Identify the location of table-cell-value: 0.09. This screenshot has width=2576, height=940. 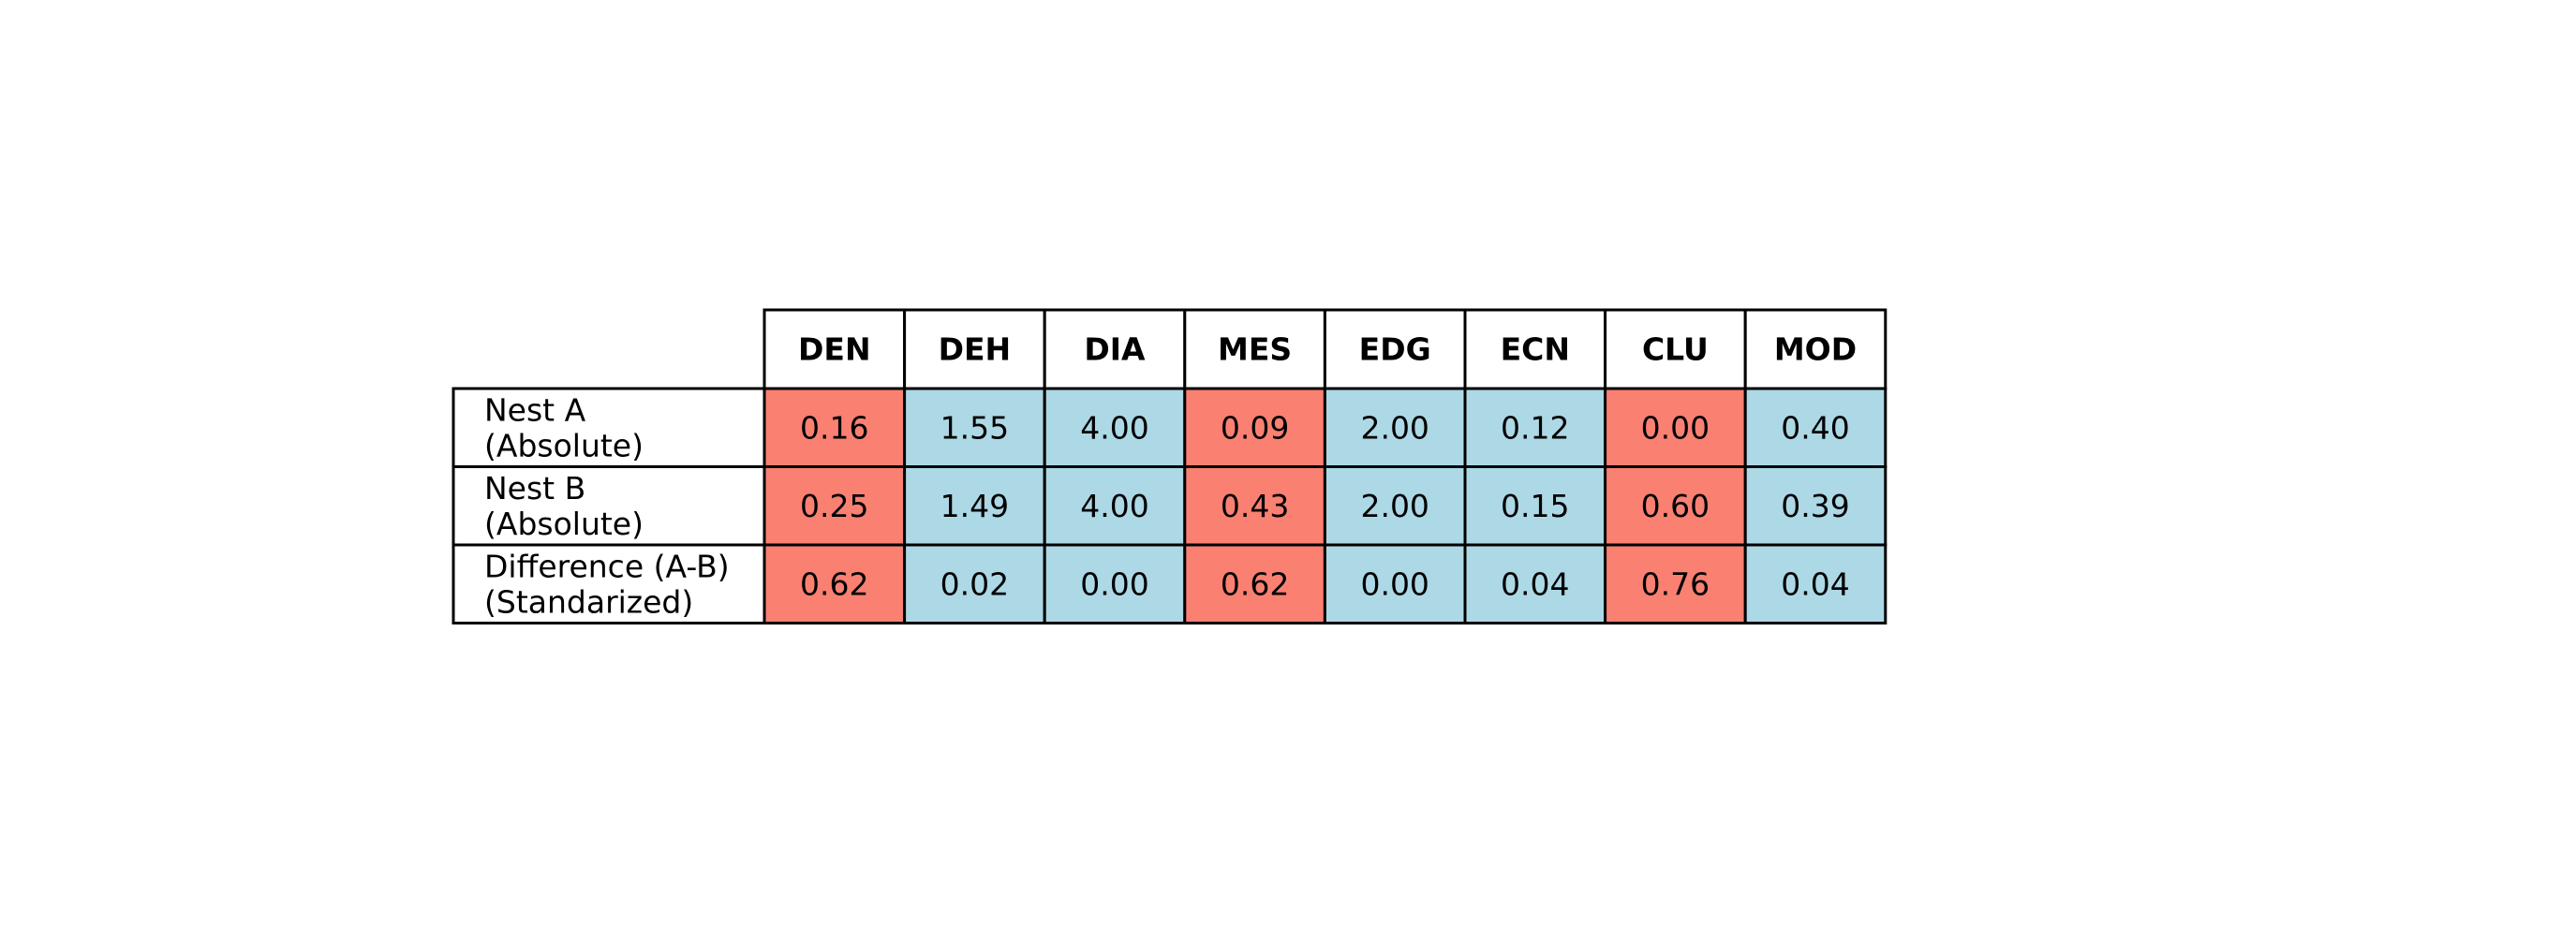
(1255, 427).